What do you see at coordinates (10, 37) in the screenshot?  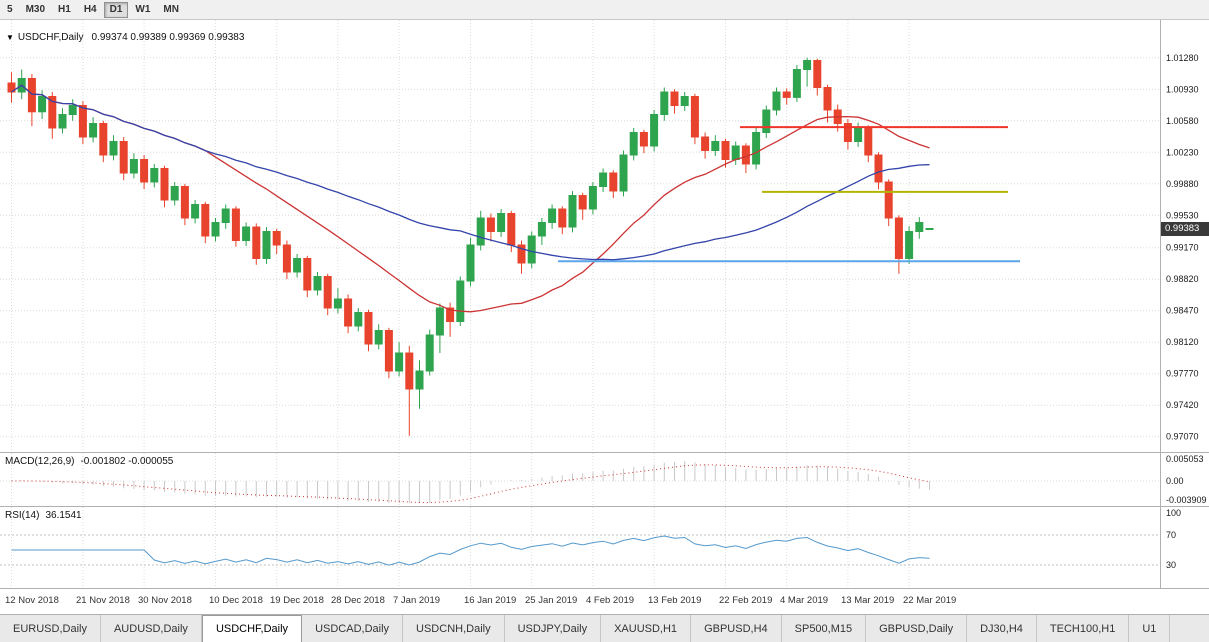 I see `chart-collapse-icon: ▼` at bounding box center [10, 37].